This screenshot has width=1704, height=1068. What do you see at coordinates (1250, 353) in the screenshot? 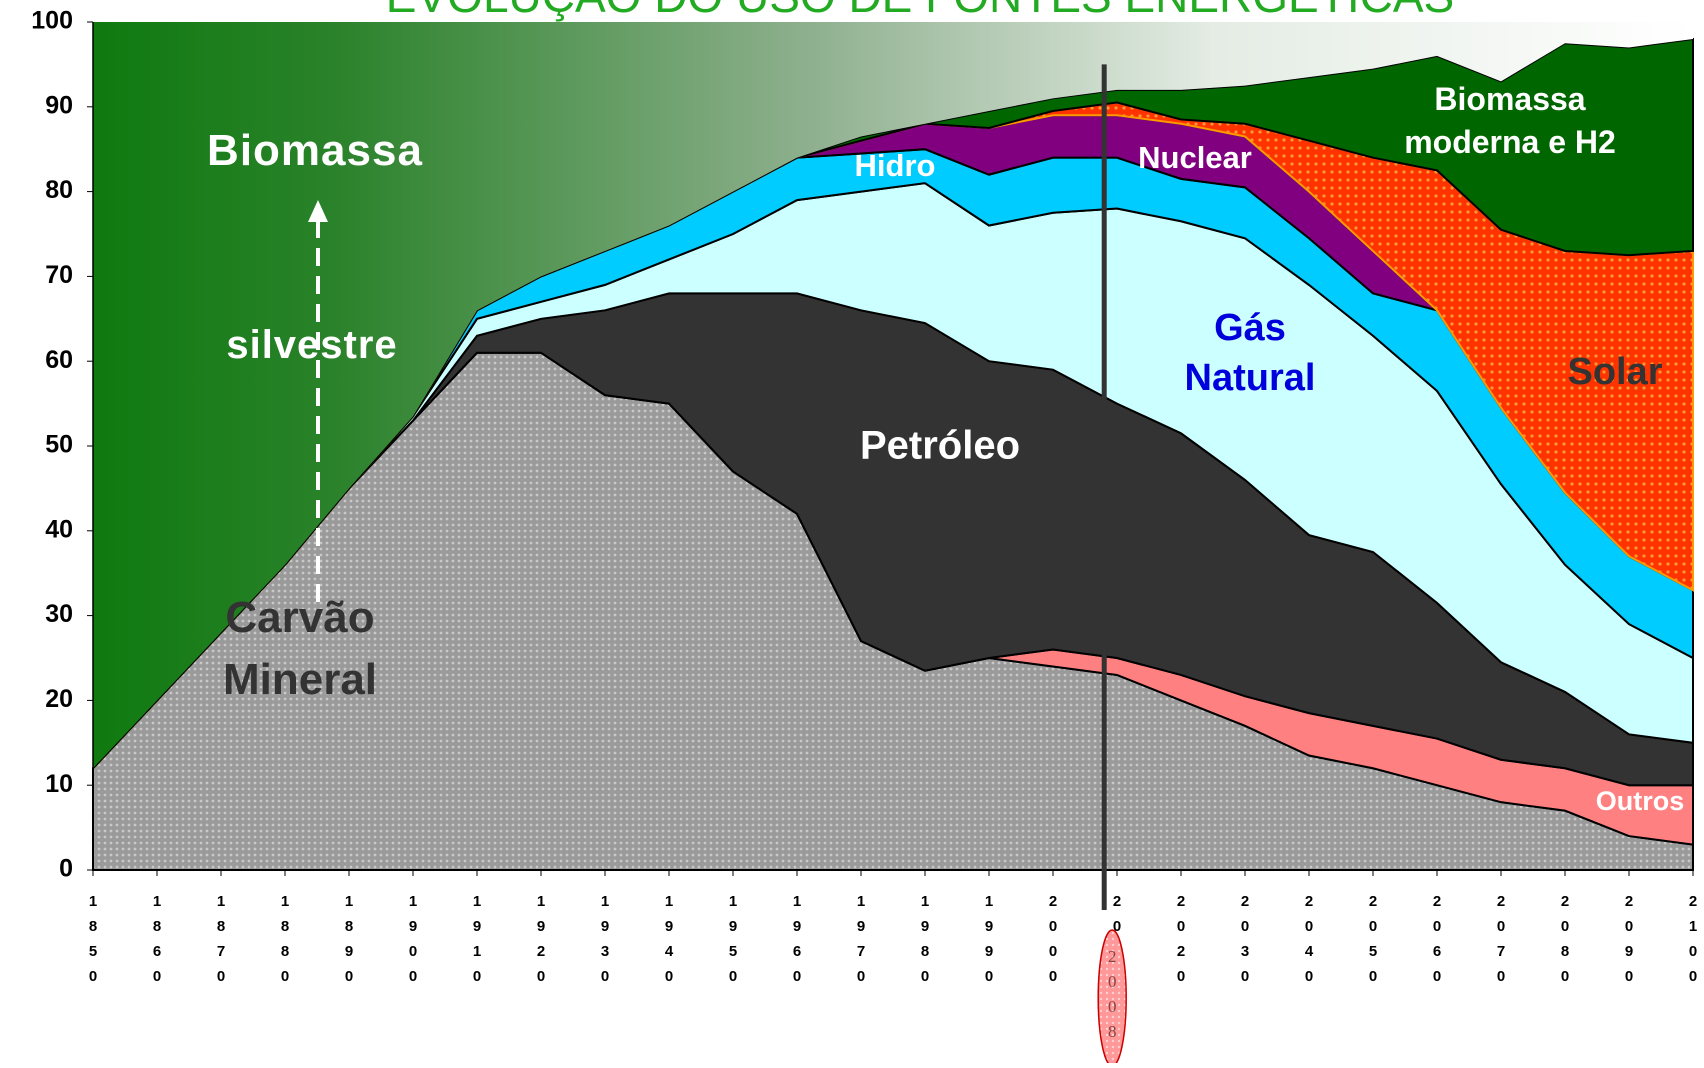
I see `series-label: Gás Natural` at bounding box center [1250, 353].